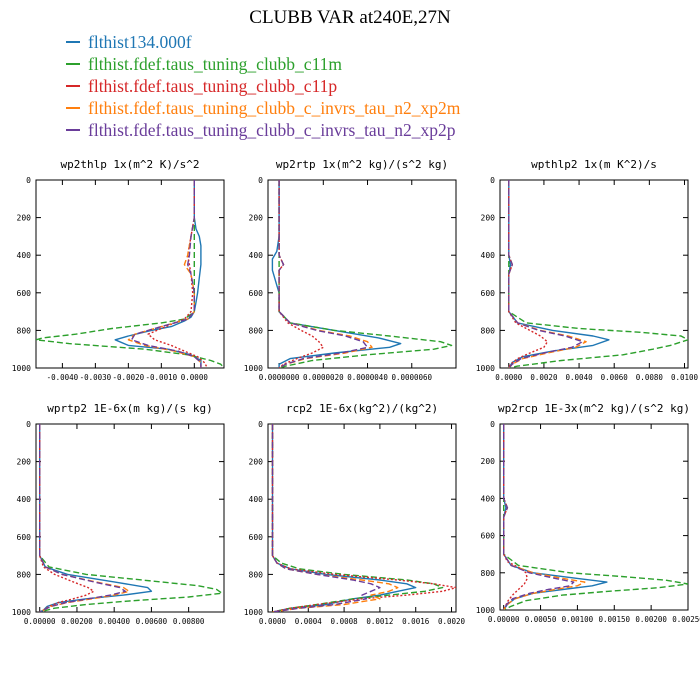  What do you see at coordinates (63, 377) in the screenshot?
I see `x-tick-label: -0.0040` at bounding box center [63, 377].